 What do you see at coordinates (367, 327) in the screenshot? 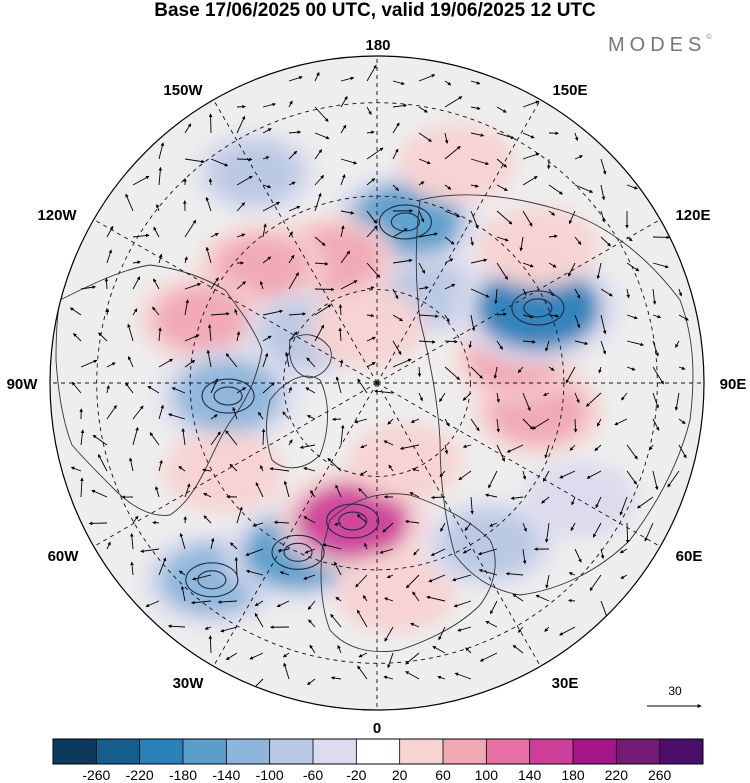
I see `anomaly-region` at bounding box center [367, 327].